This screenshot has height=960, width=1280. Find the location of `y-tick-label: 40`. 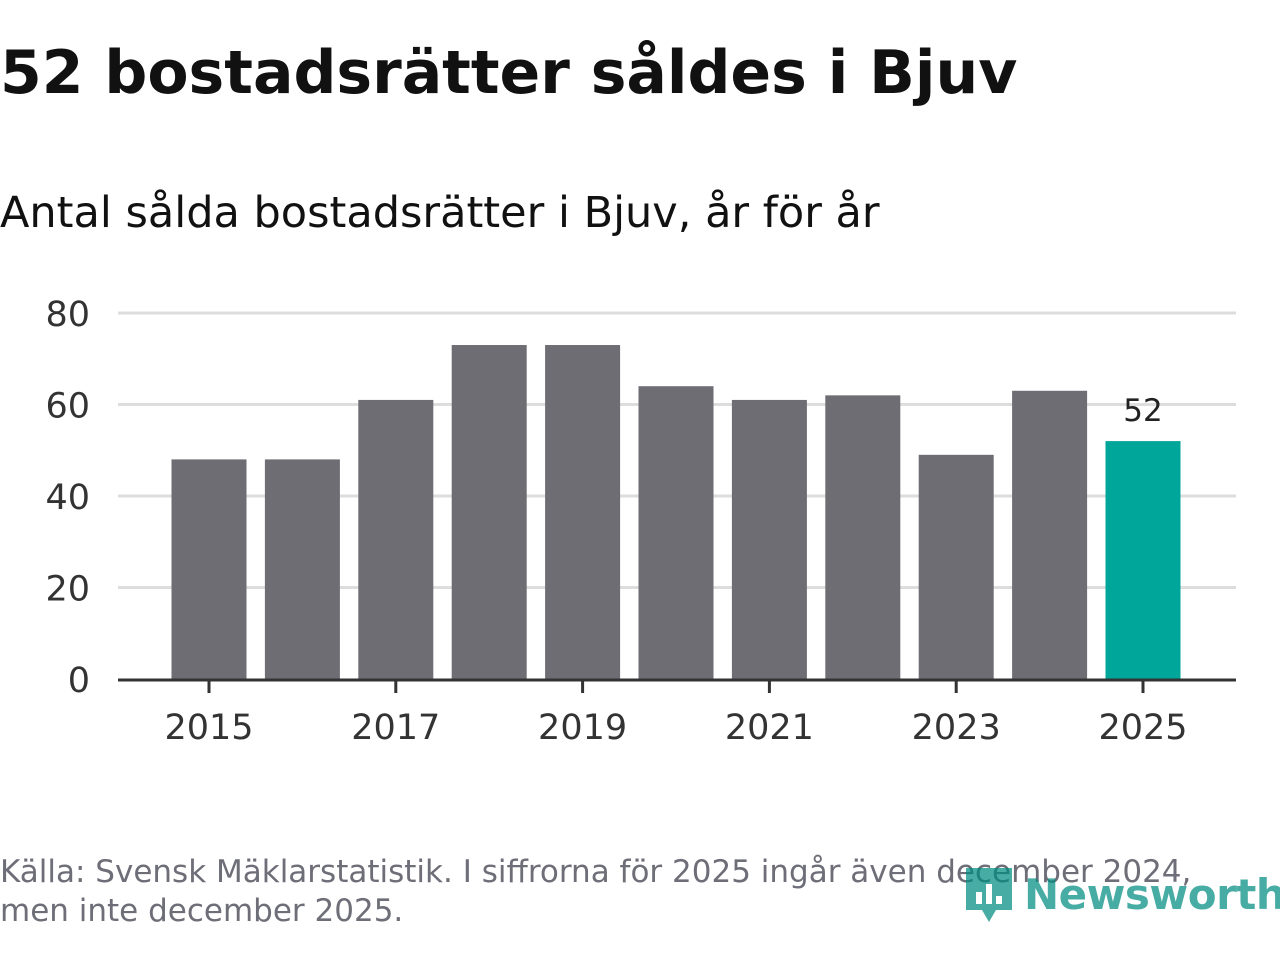

y-tick-label: 40 is located at coordinates (67, 498).